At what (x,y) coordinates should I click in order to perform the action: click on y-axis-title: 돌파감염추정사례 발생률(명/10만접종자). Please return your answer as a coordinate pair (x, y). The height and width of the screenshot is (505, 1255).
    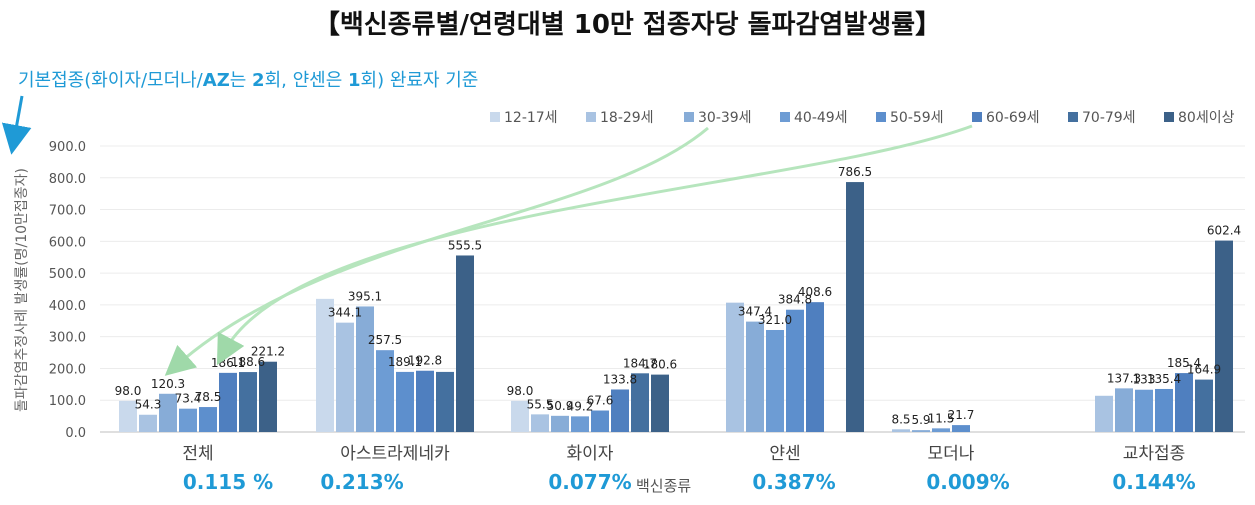
    Looking at the image, I should click on (22, 290).